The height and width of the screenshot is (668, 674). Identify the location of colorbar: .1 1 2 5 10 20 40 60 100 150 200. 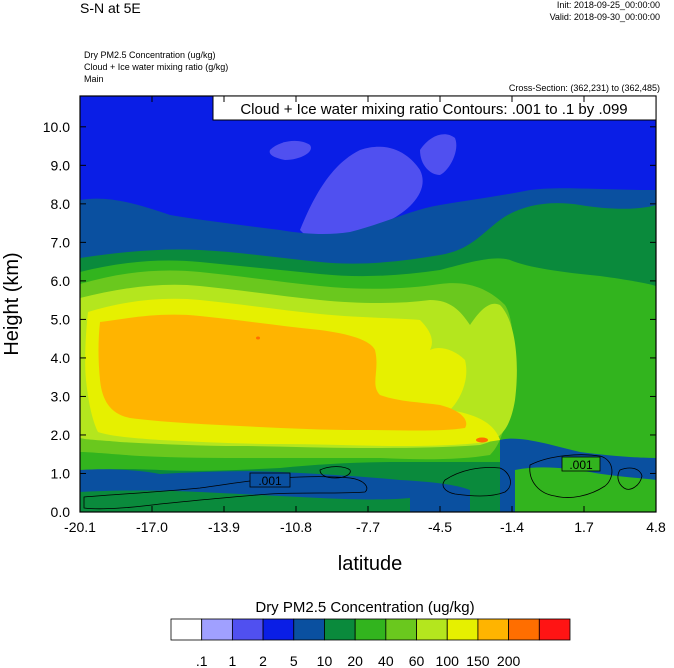
(370, 643).